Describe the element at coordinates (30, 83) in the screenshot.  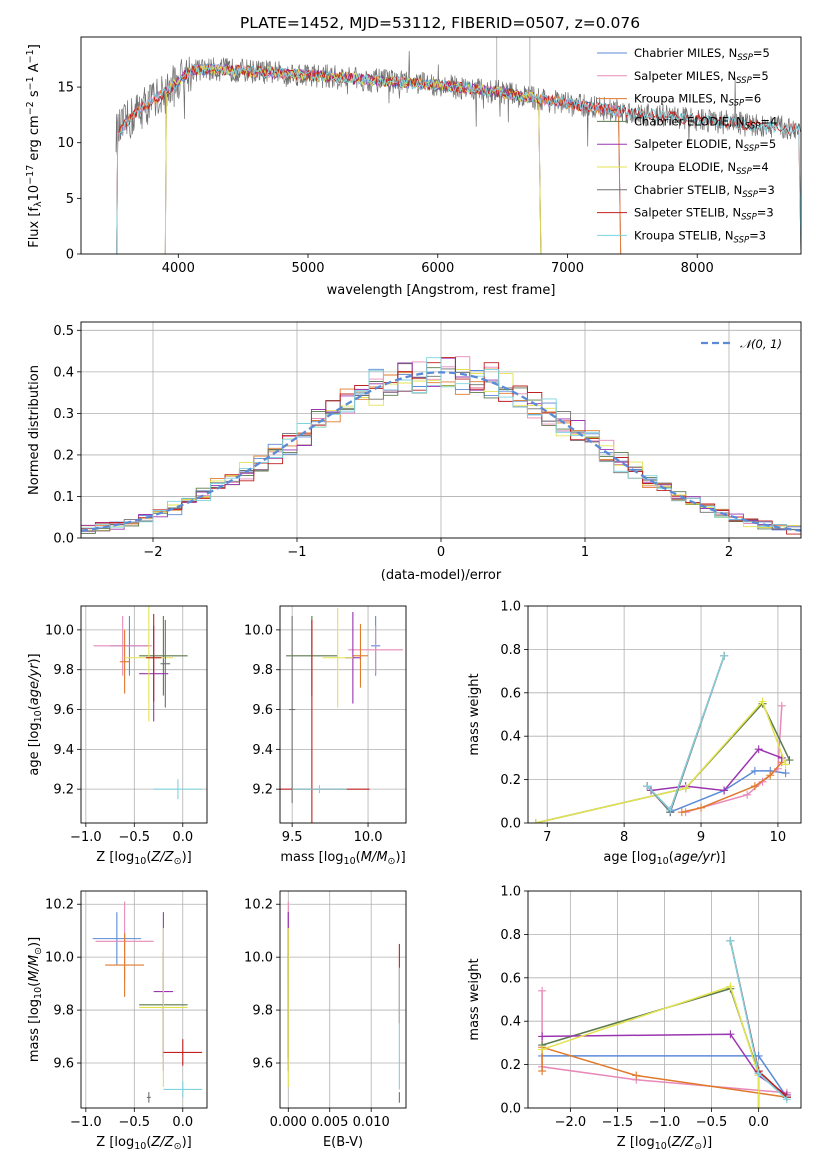
I see `label-part: −1` at that location.